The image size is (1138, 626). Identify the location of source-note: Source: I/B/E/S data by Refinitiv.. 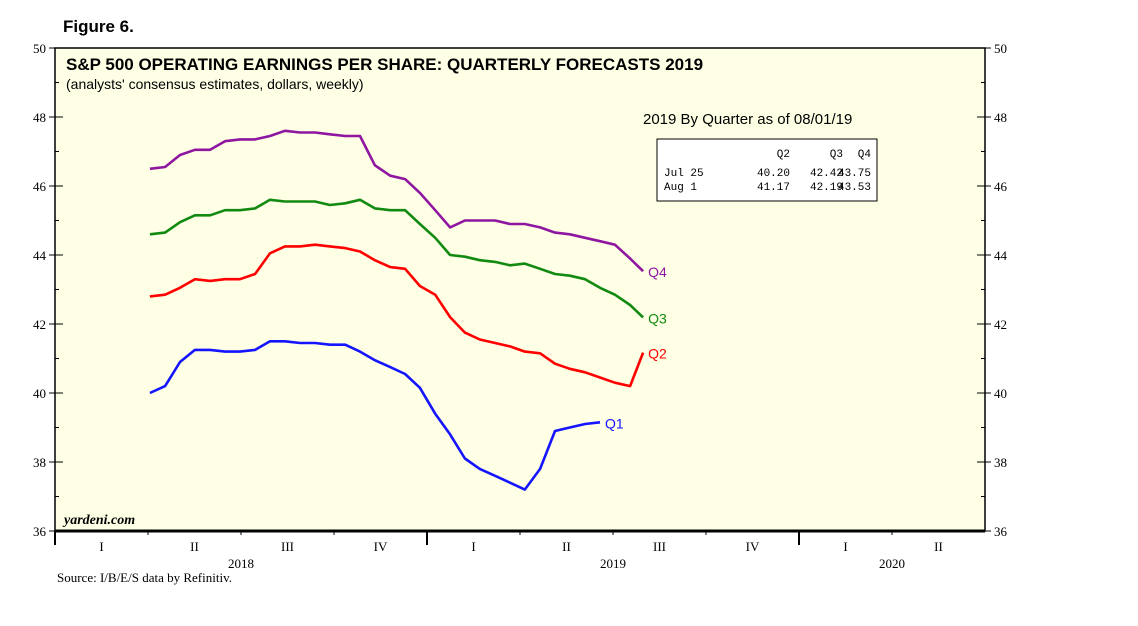
(144, 577).